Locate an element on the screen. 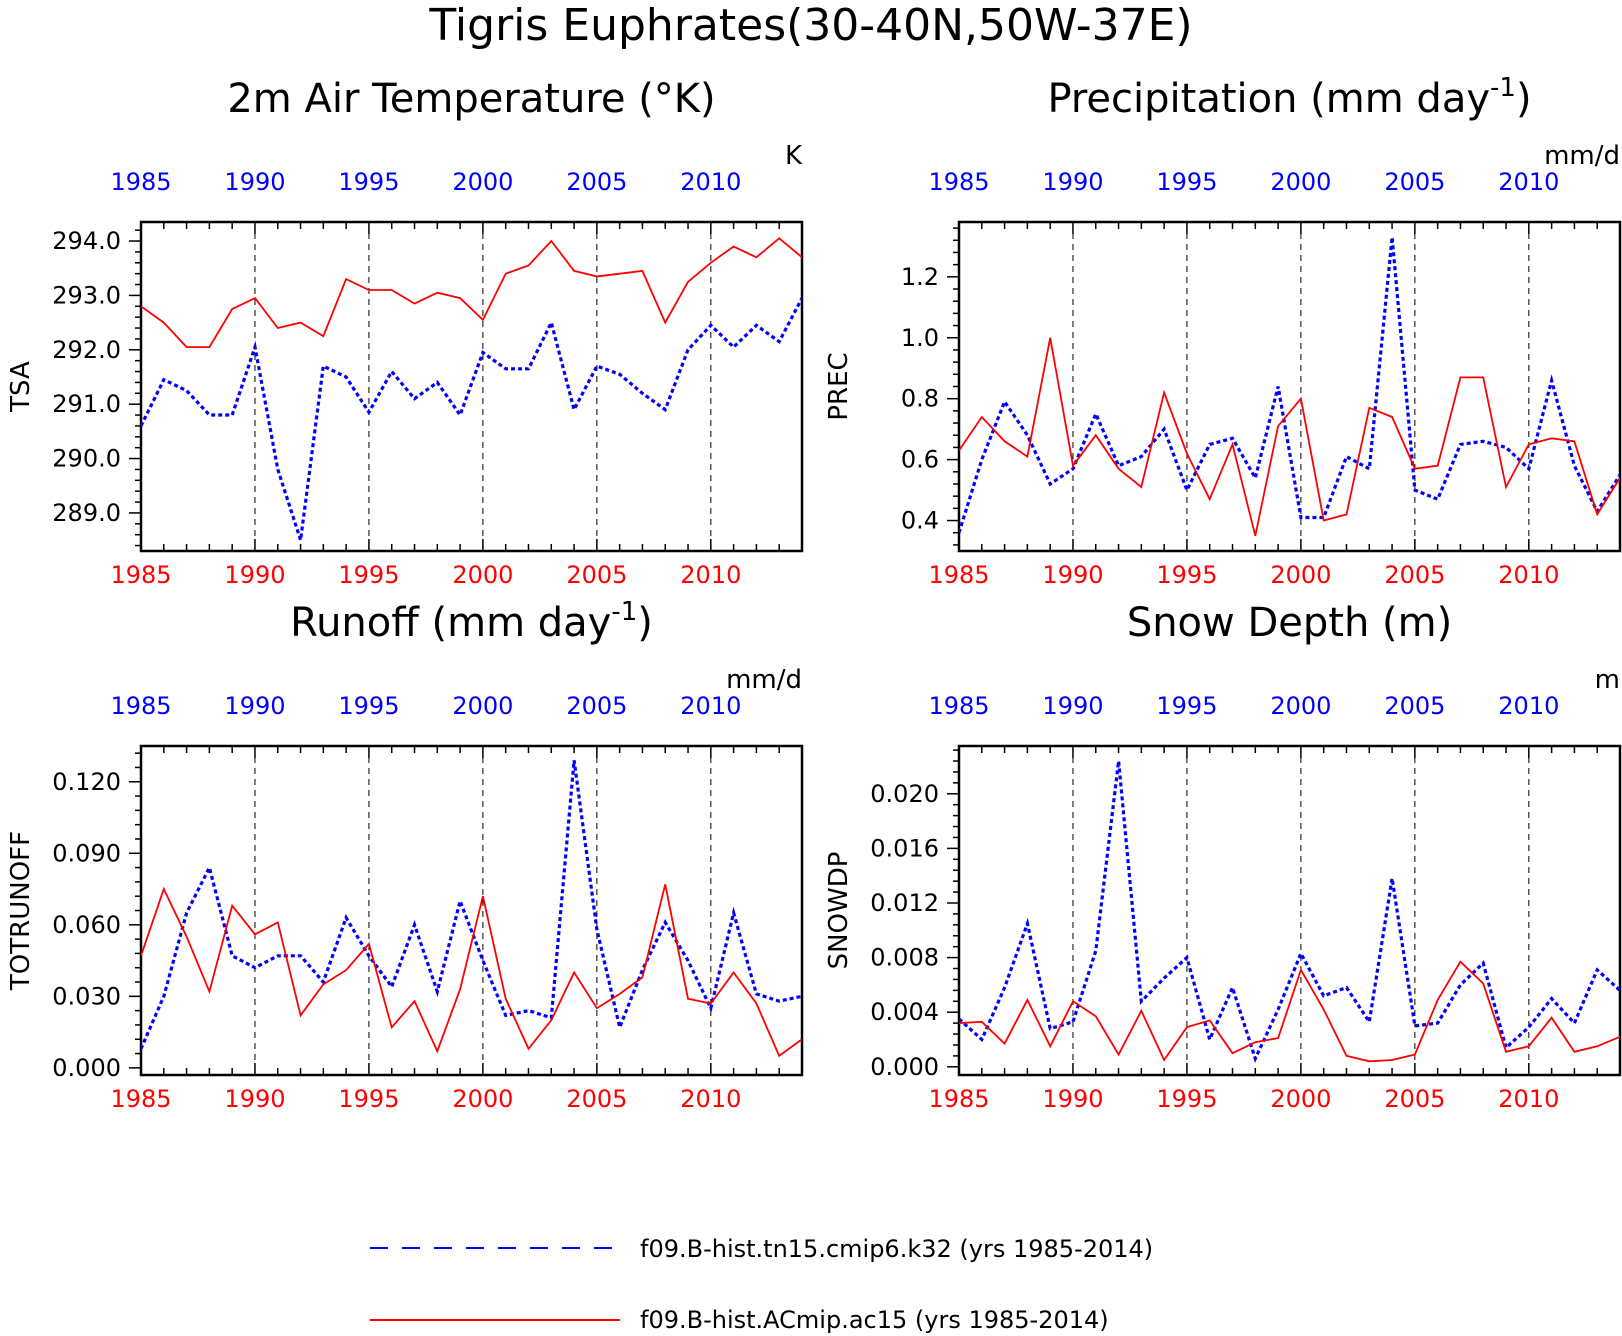 The height and width of the screenshot is (1336, 1622). y-tick-label: 0.020 is located at coordinates (904, 794).